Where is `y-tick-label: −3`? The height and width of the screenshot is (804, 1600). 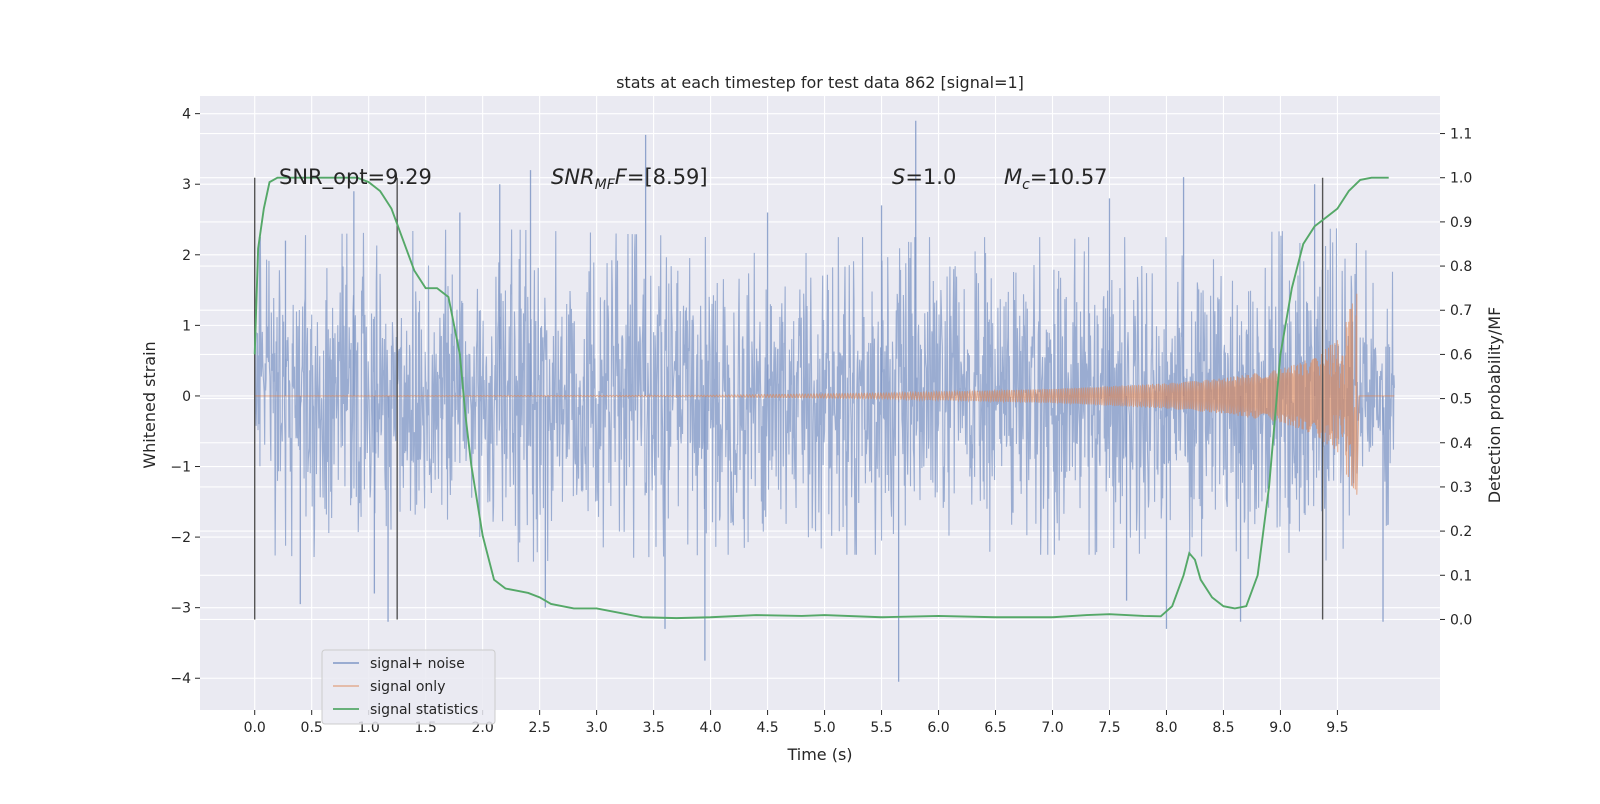 y-tick-label: −3 is located at coordinates (180, 609).